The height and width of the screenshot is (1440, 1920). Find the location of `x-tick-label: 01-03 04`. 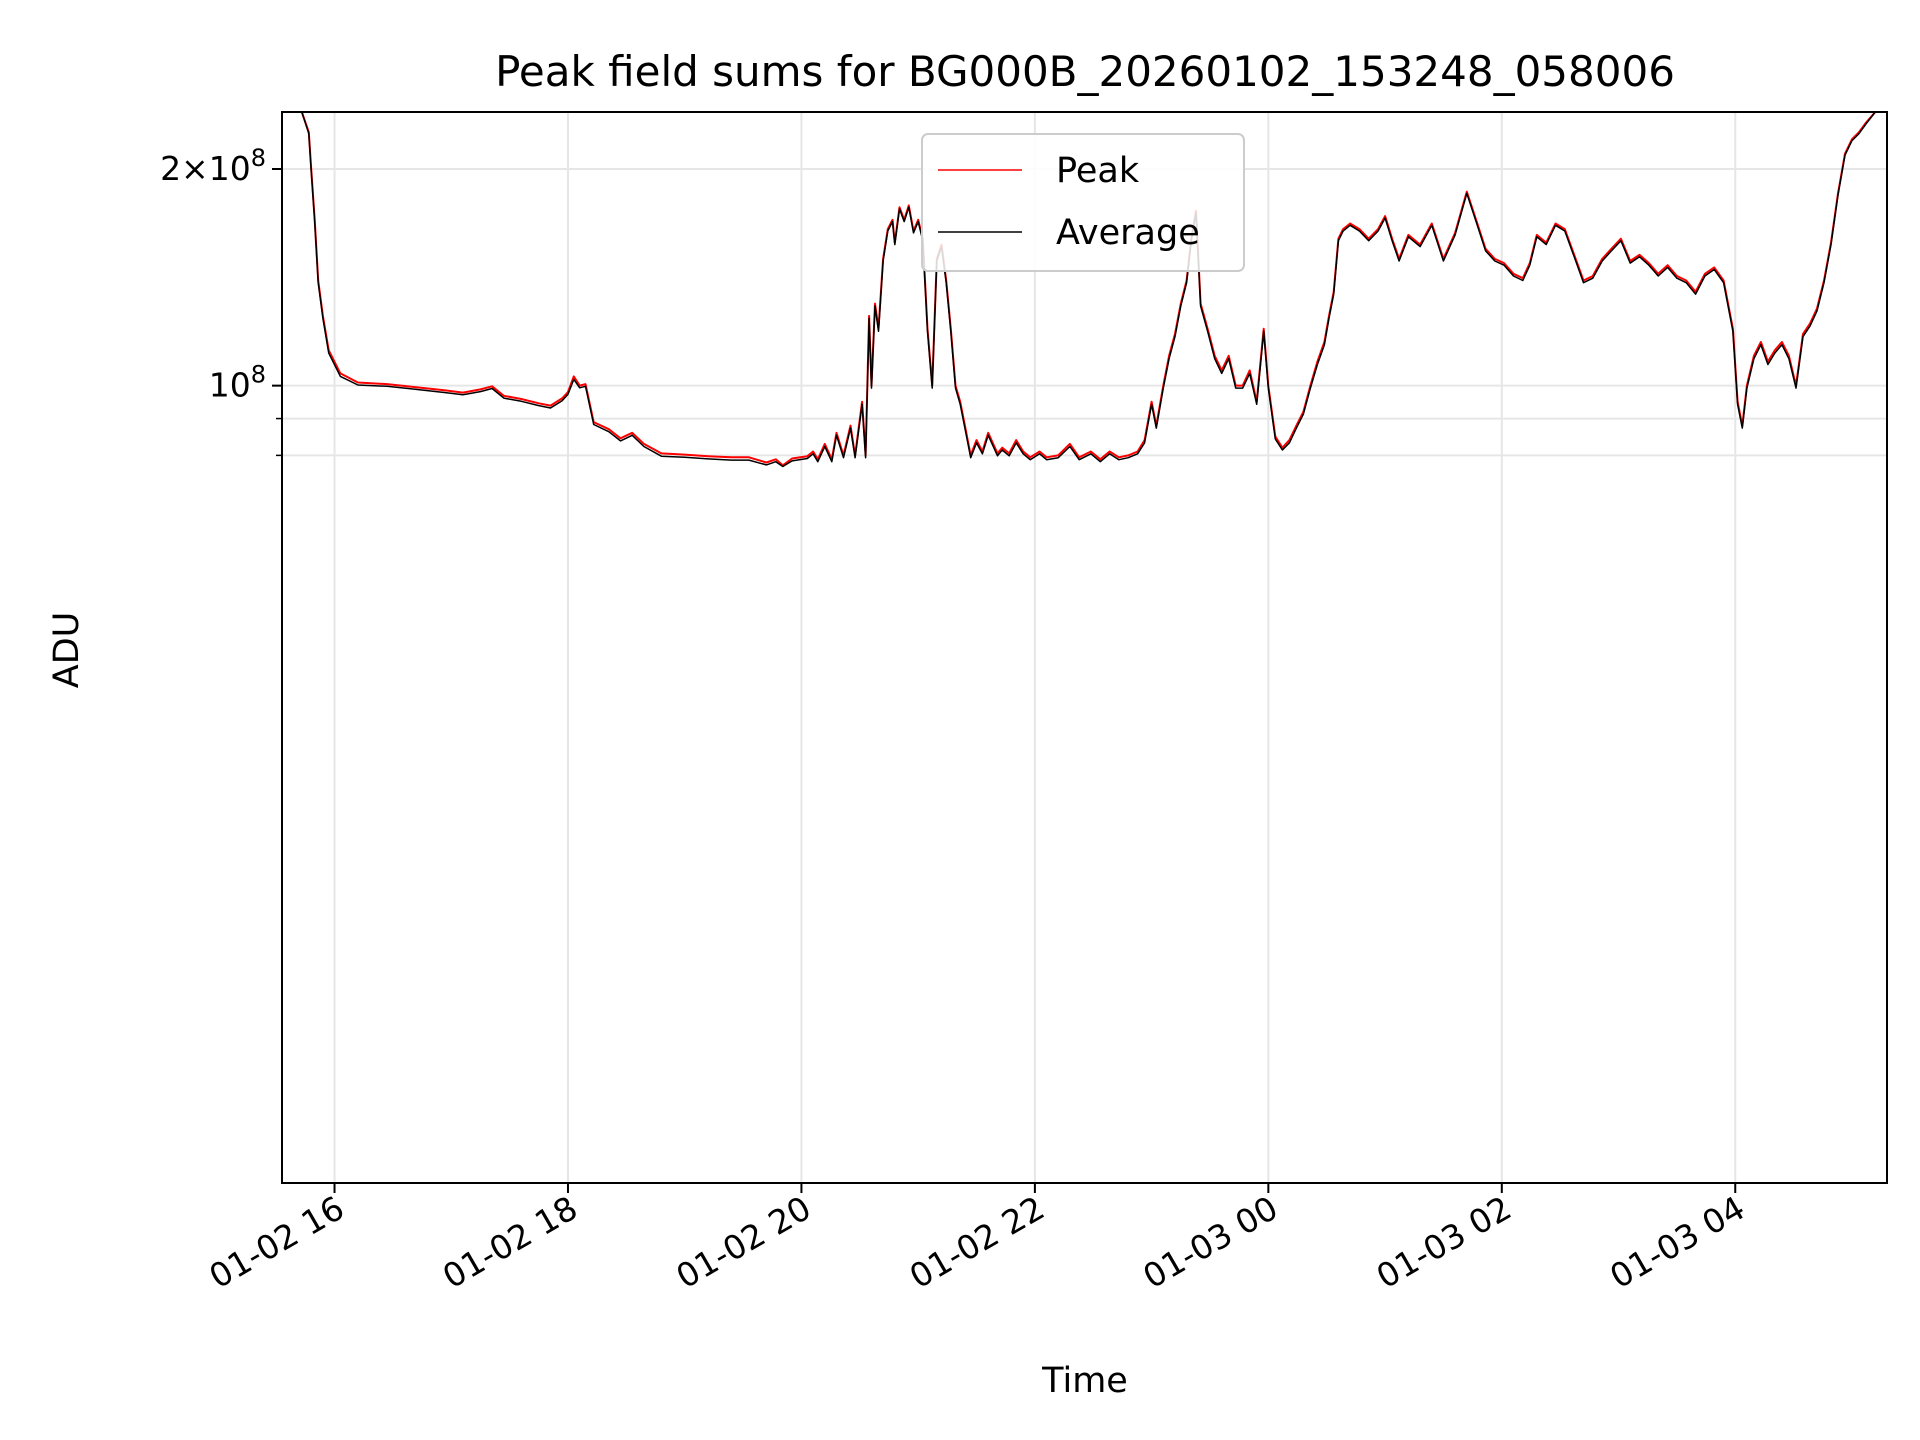

x-tick-label: 01-03 04 is located at coordinates (1677, 1242).